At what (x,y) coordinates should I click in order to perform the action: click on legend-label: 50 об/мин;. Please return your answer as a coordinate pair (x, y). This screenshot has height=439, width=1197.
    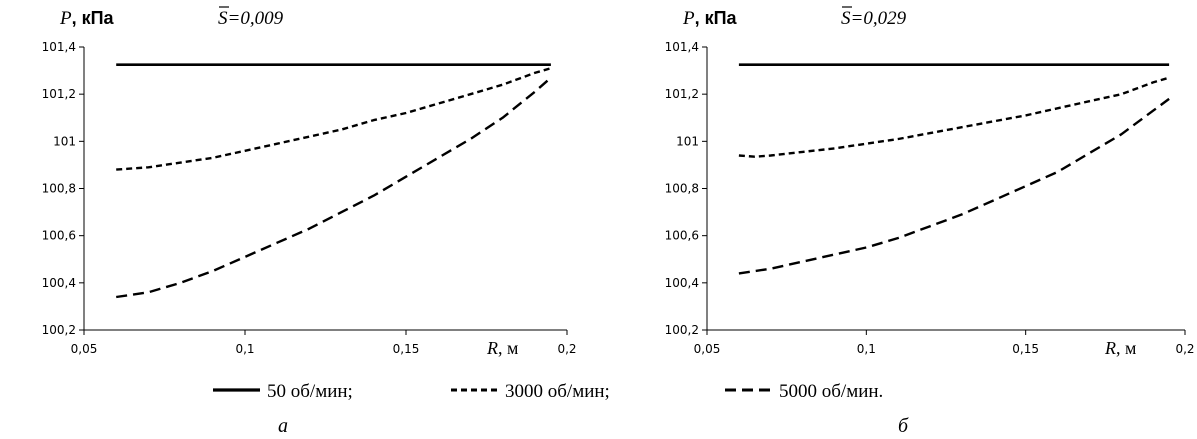
    Looking at the image, I should click on (310, 391).